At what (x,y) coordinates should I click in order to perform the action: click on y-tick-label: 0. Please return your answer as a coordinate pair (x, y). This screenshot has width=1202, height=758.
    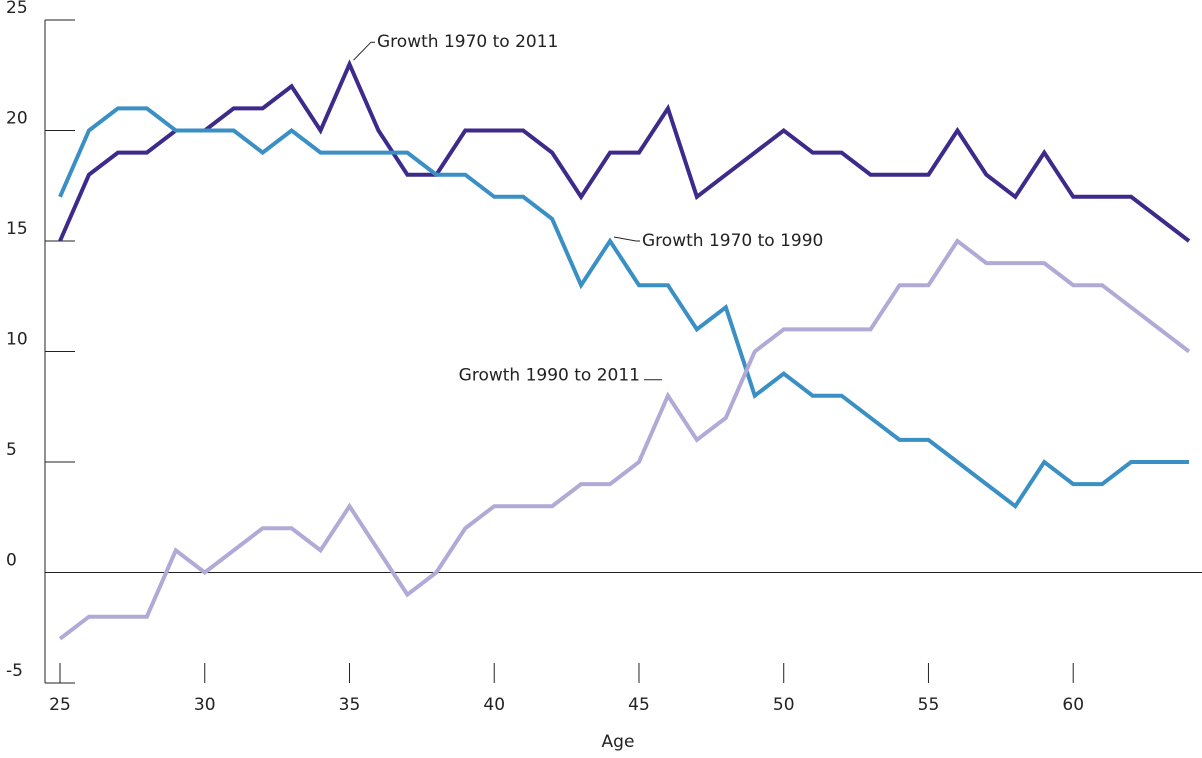
    Looking at the image, I should click on (11, 561).